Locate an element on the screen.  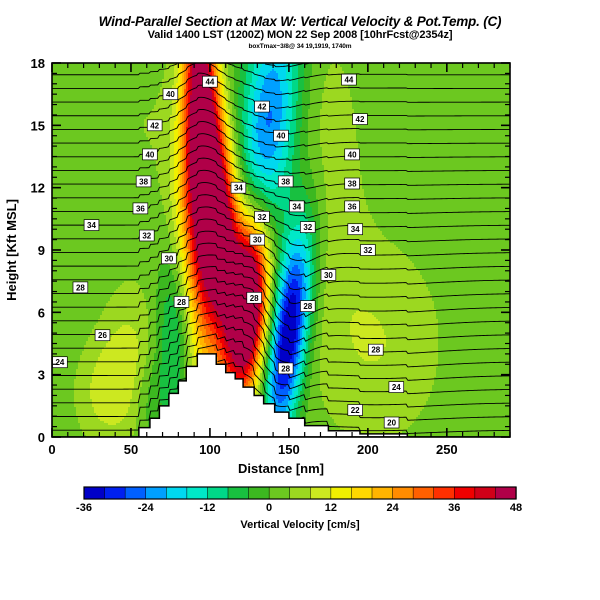
colorbar-tick-label: 36 is located at coordinates (454, 508).